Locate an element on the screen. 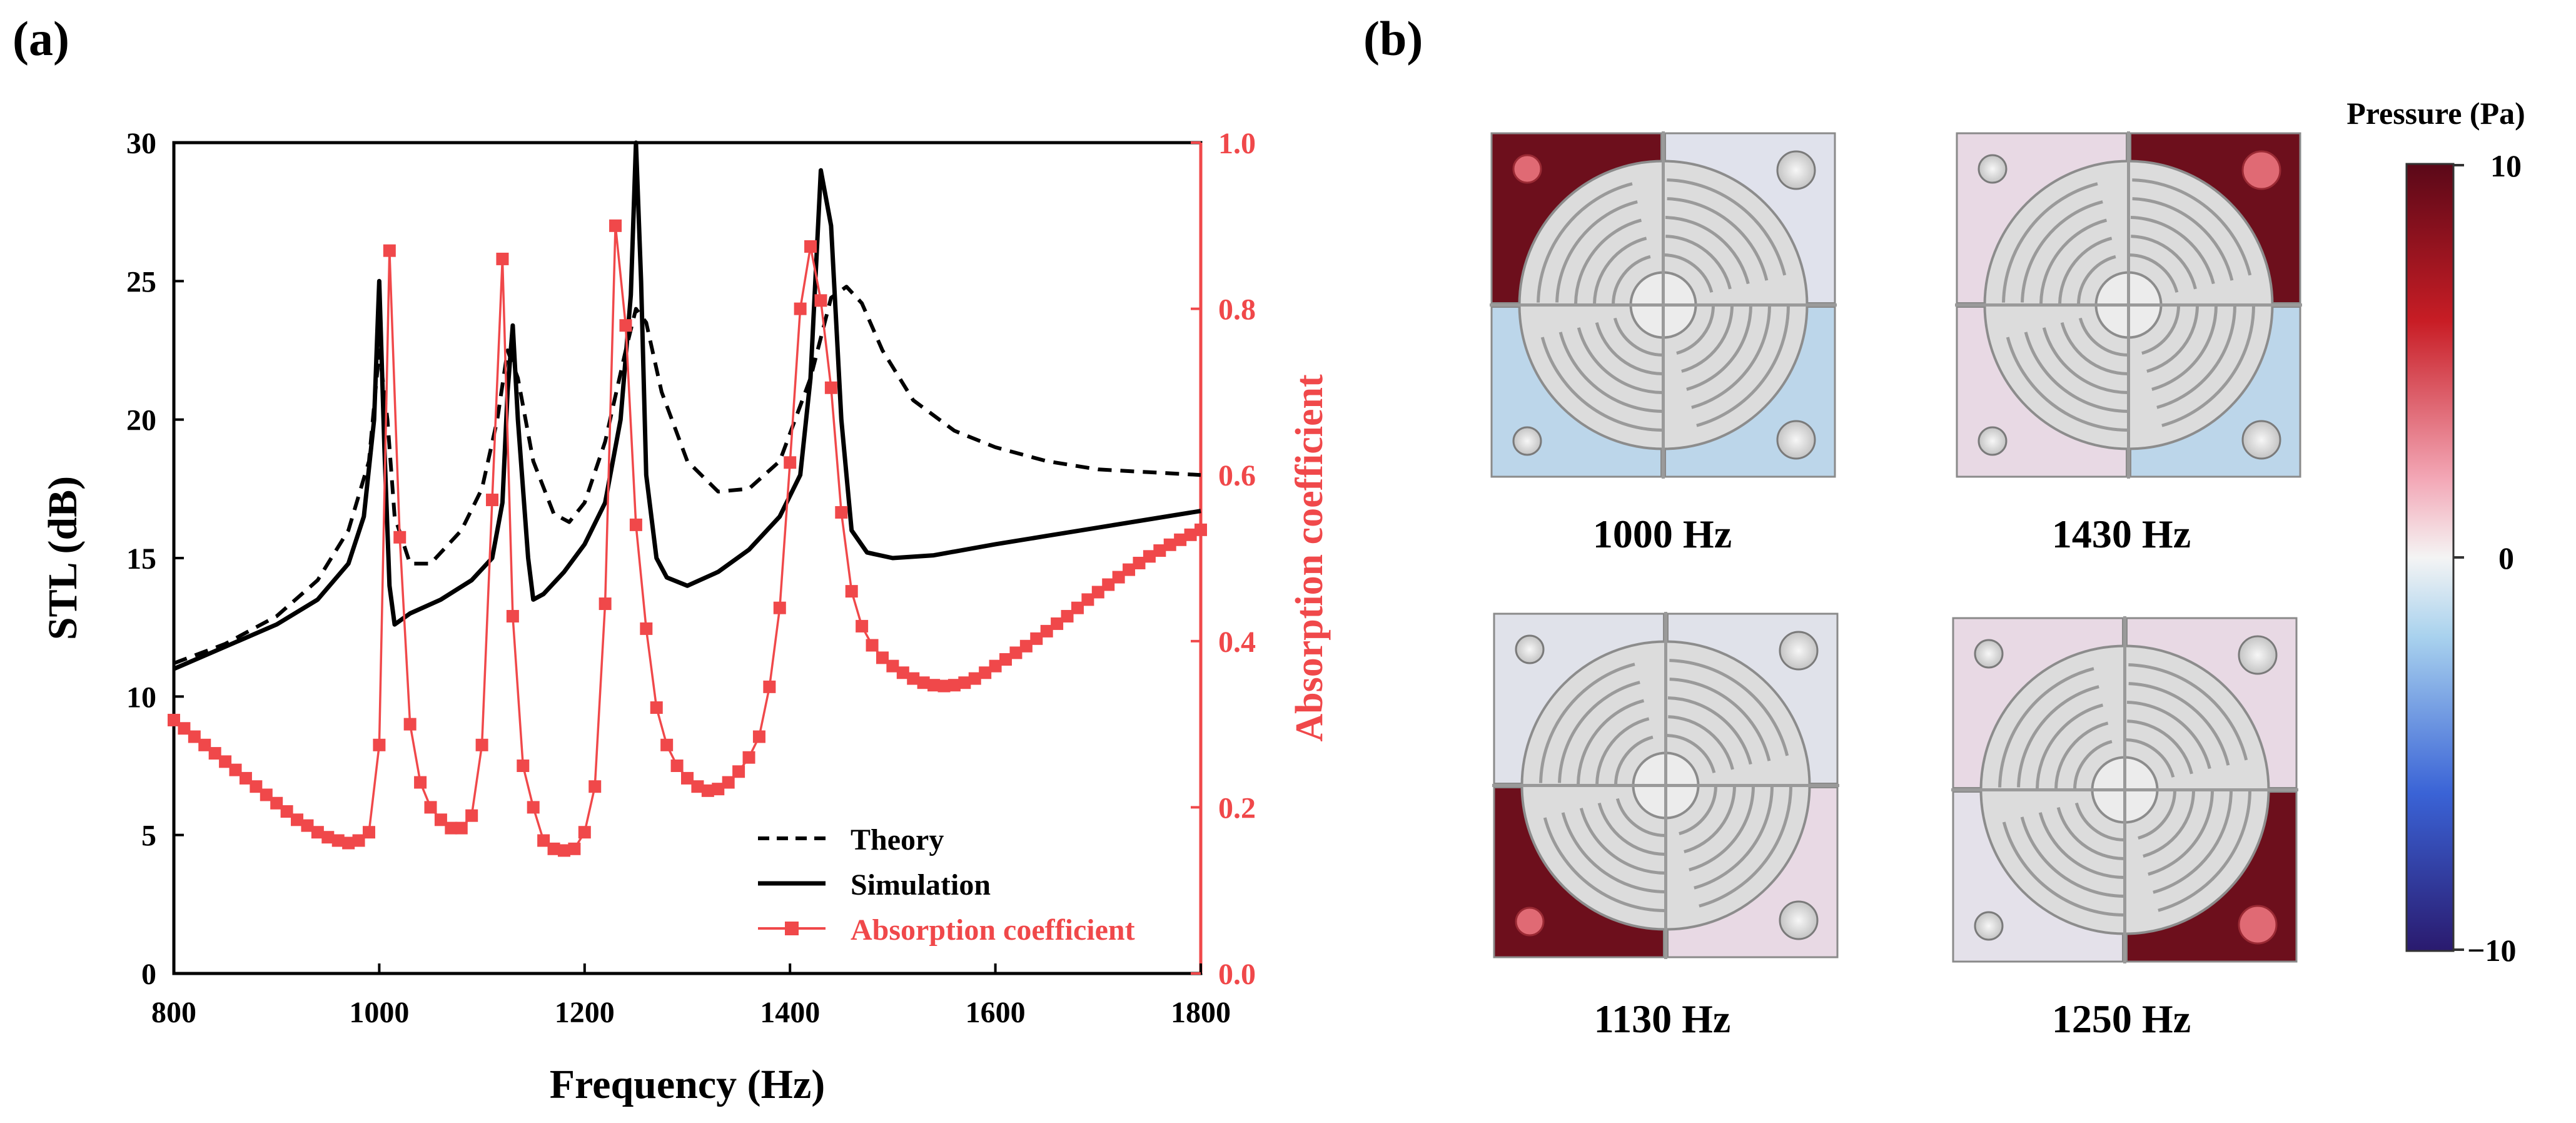 Image resolution: width=2576 pixels, height=1123 pixels. colorbar-gradient is located at coordinates (2430, 557).